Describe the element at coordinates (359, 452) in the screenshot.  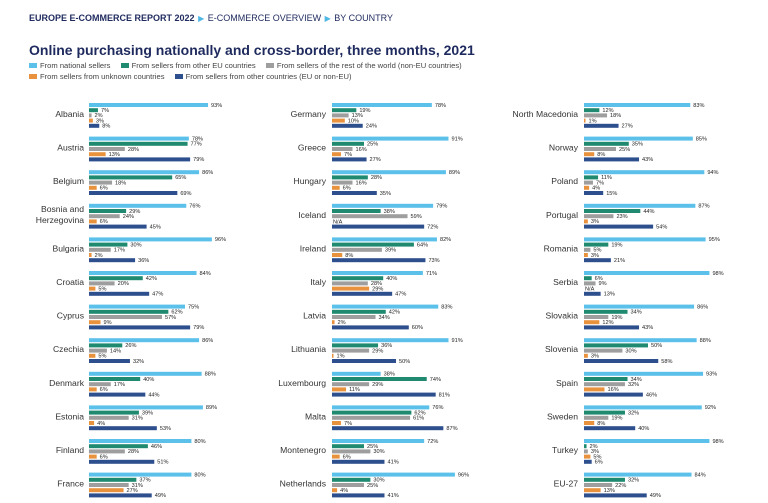
I see `country-group-montenegro: Montenegro 72% 25%30% 6% 41%` at that location.